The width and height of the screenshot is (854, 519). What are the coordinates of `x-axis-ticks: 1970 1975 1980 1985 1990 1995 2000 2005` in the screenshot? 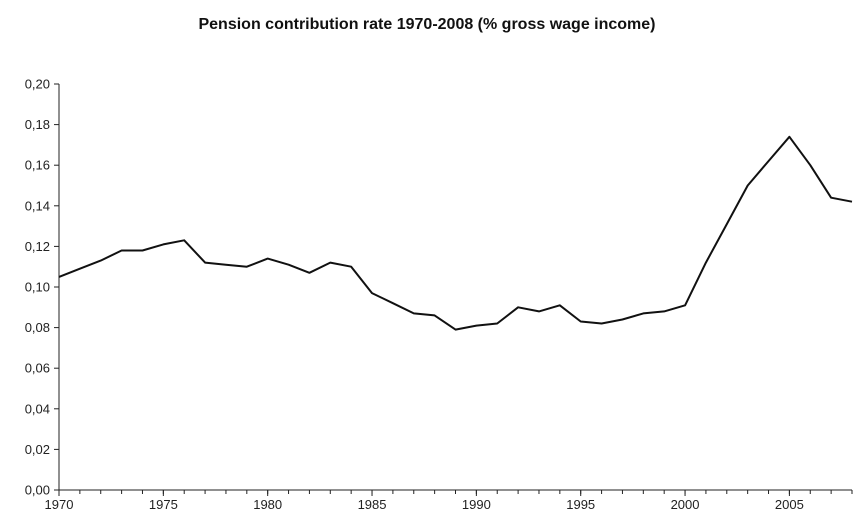 It's located at (449, 501).